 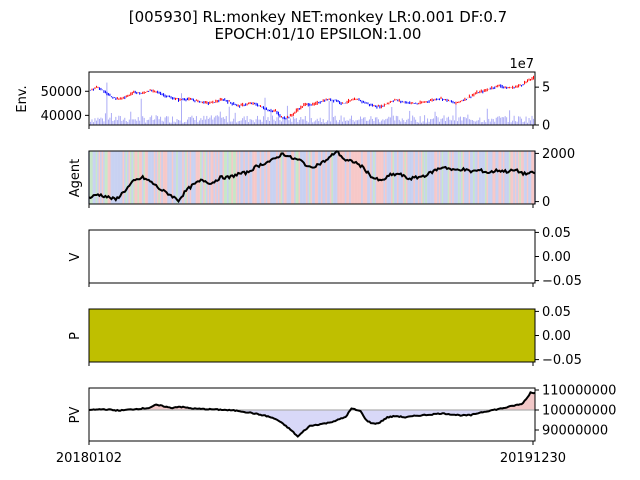 I want to click on pv-x-ticks, so click(x=311, y=443).